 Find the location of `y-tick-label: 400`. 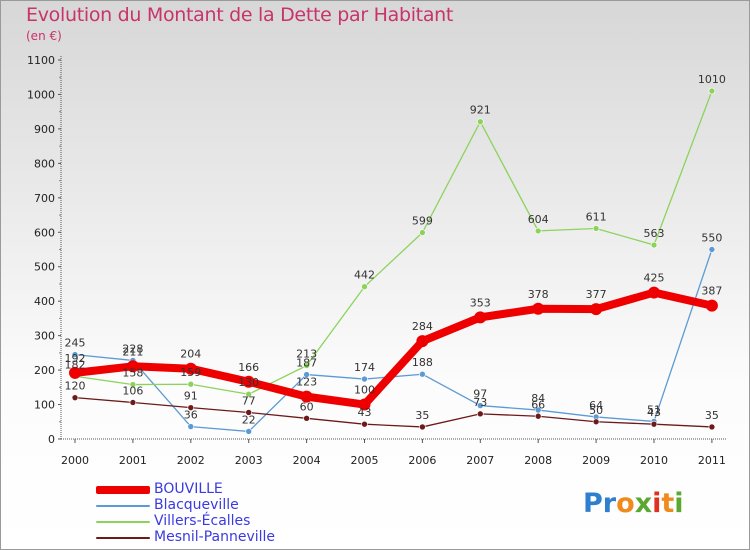

y-tick-label: 400 is located at coordinates (44, 301).